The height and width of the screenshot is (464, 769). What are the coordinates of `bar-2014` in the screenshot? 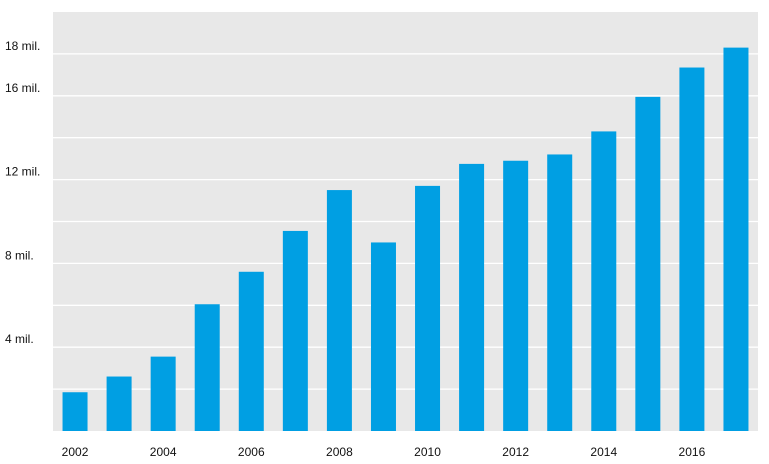 It's located at (604, 281).